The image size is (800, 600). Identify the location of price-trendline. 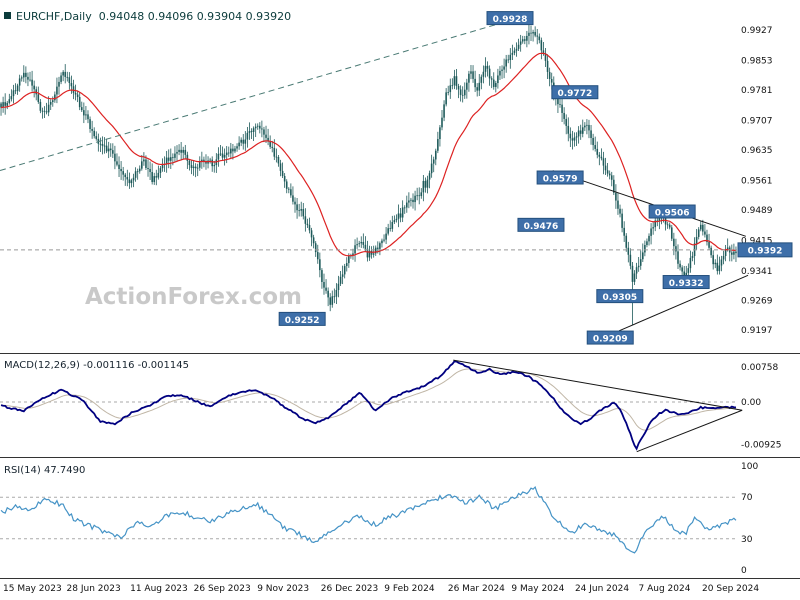
(683, 303).